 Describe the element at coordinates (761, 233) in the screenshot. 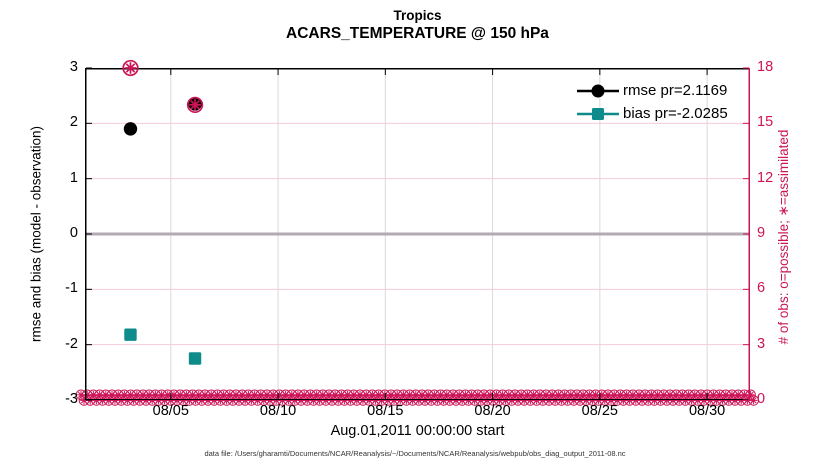

I see `right-axis-tick: 9` at that location.